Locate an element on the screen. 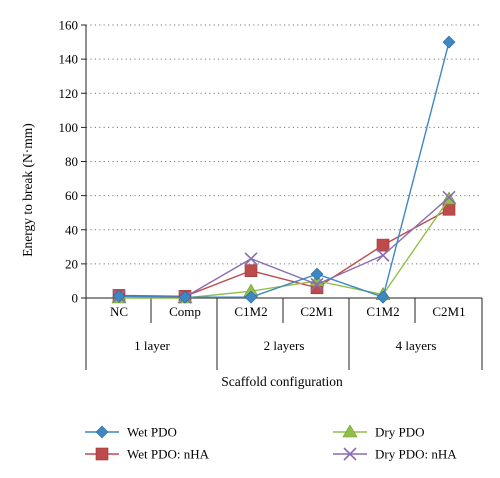  legend-label: Wet PDO: nHA is located at coordinates (168, 454).